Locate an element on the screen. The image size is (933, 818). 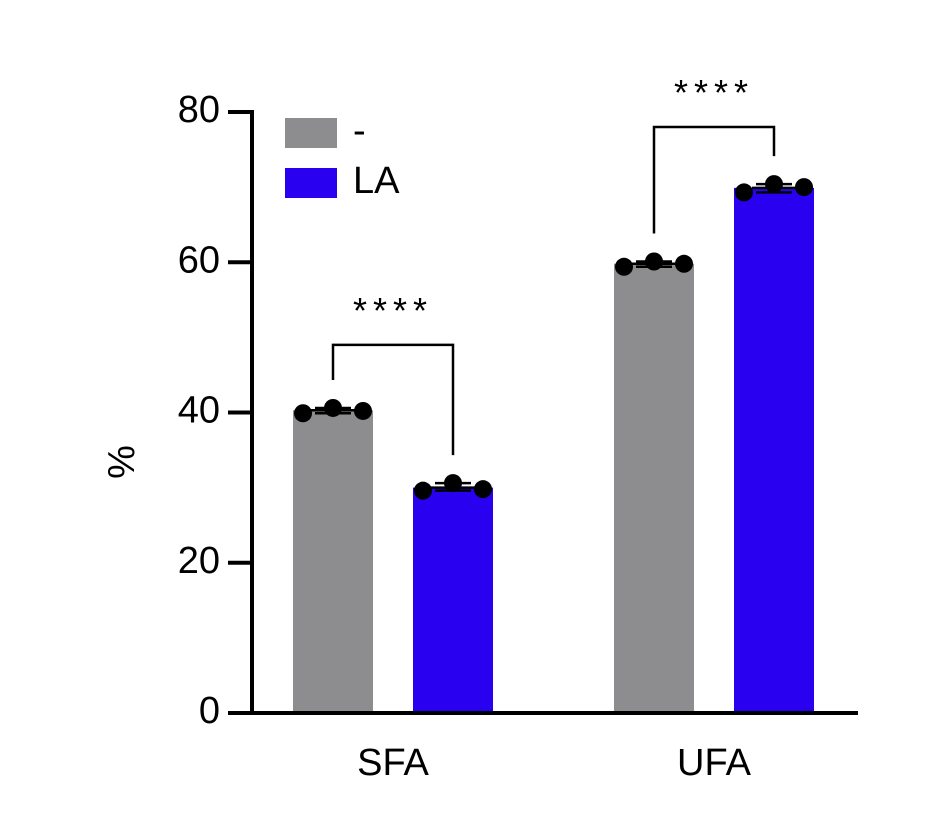
y-tick-label: 80 is located at coordinates (199, 110).